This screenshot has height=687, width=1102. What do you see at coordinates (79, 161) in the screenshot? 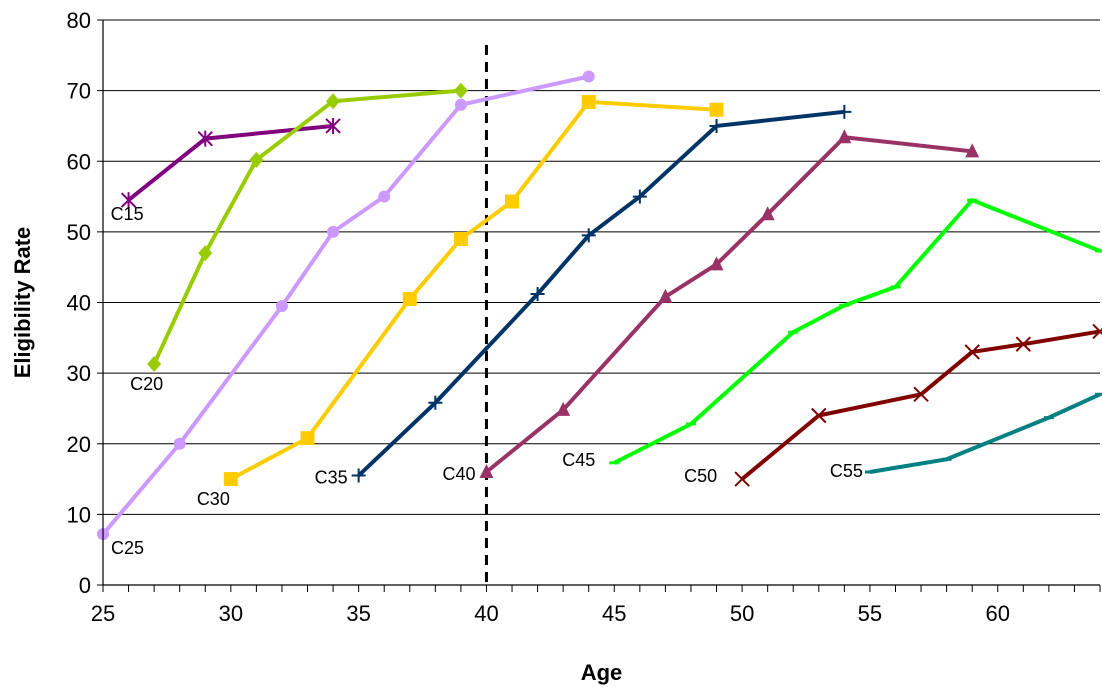
I see `y-tick-label: 60` at bounding box center [79, 161].